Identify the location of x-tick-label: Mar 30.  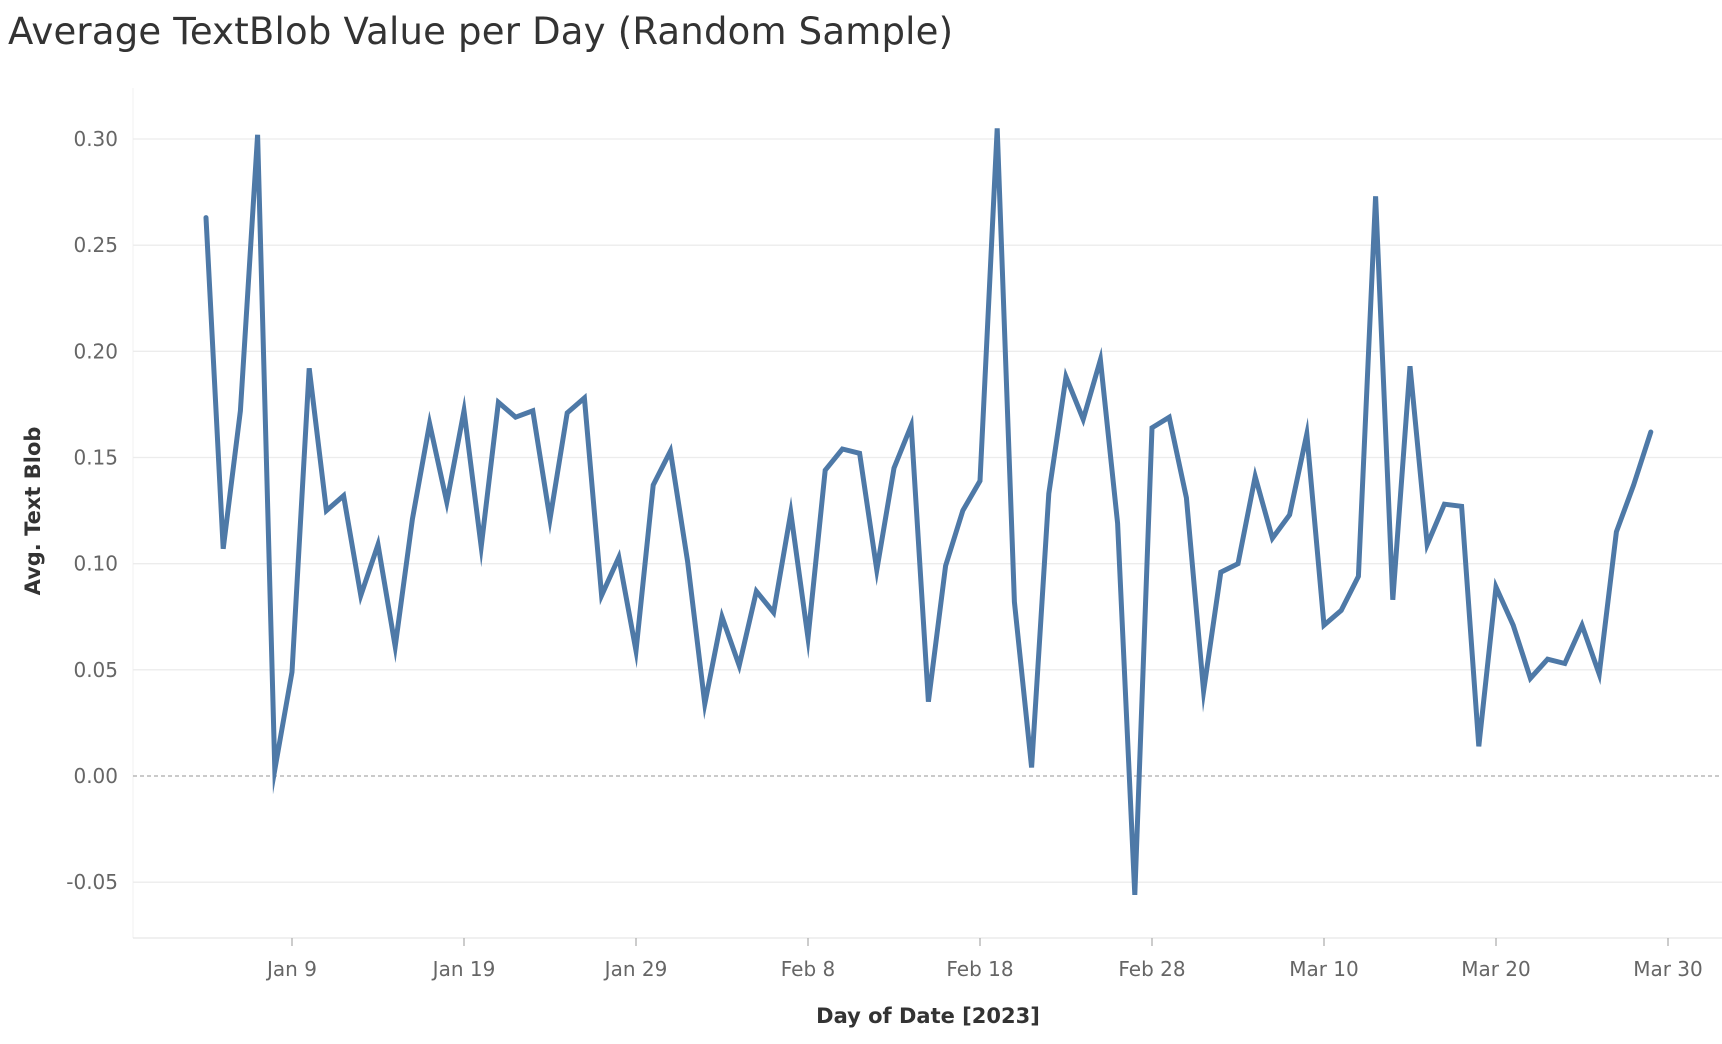
(1668, 969).